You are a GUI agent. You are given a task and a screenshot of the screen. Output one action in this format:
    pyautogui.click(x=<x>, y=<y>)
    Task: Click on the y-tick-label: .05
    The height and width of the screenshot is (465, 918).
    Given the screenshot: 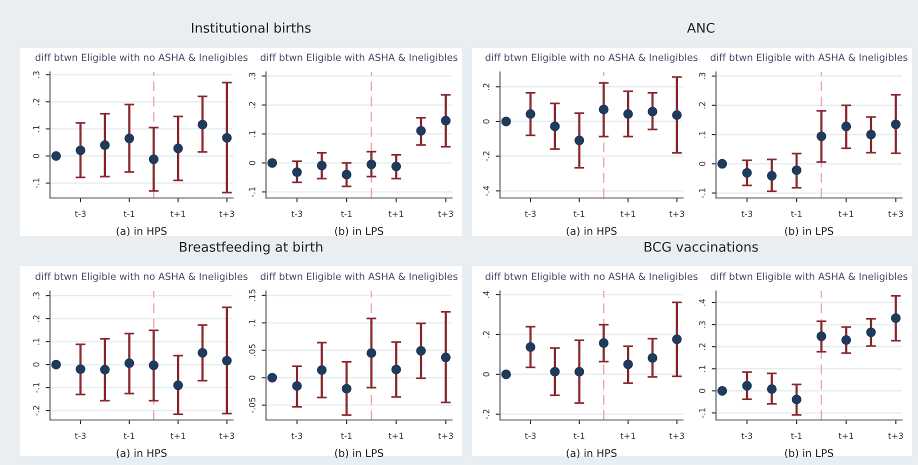 What is the action you would take?
    pyautogui.click(x=252, y=350)
    